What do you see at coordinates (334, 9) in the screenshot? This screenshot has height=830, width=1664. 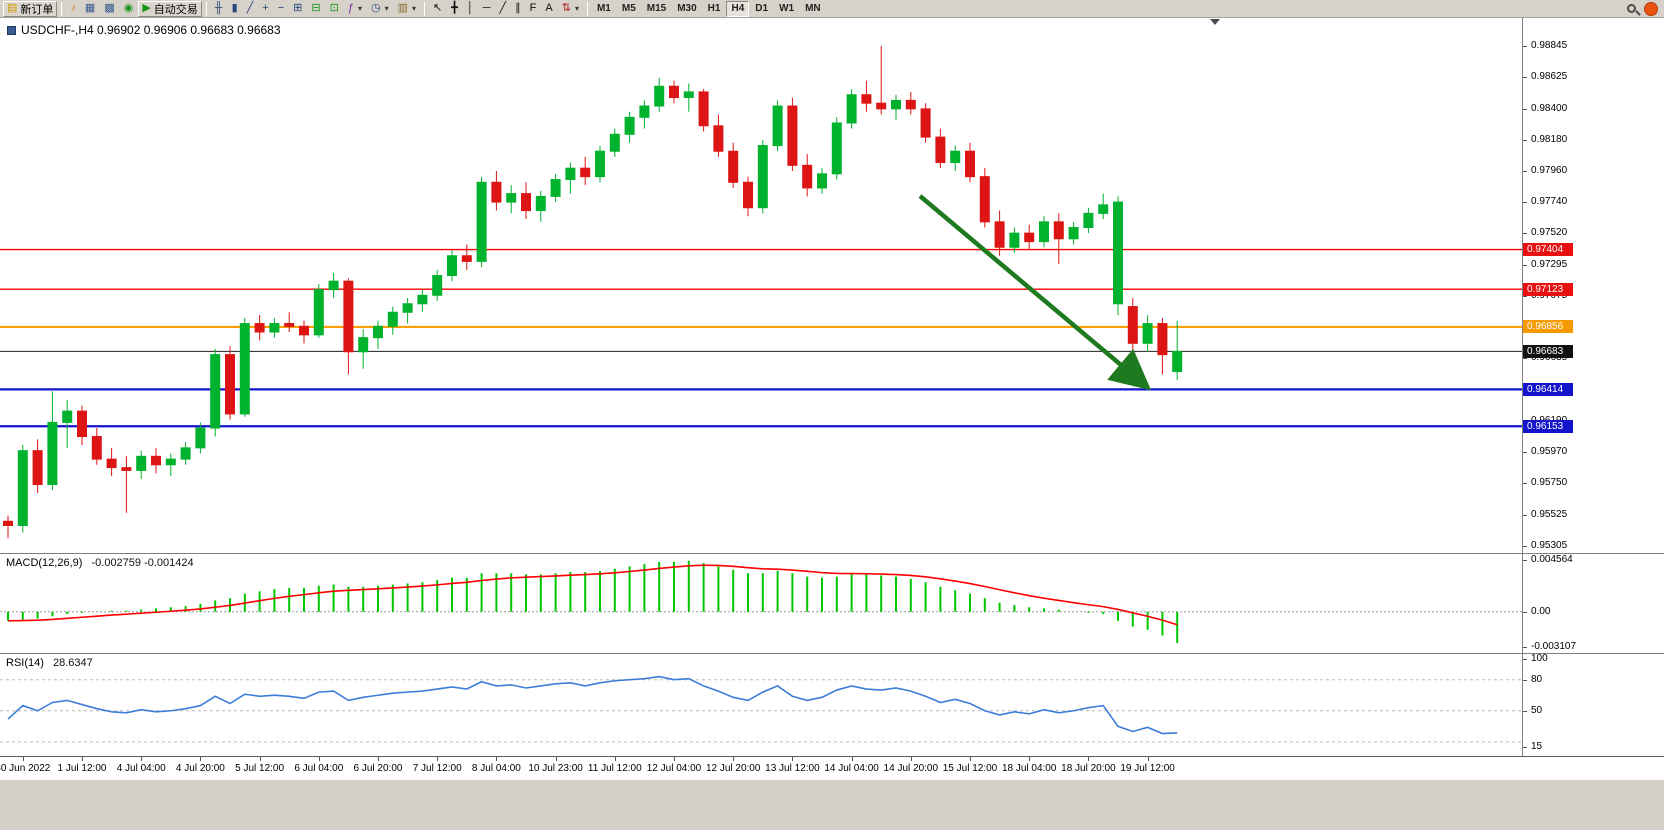 I see `cascade-windows-button: ⊡` at bounding box center [334, 9].